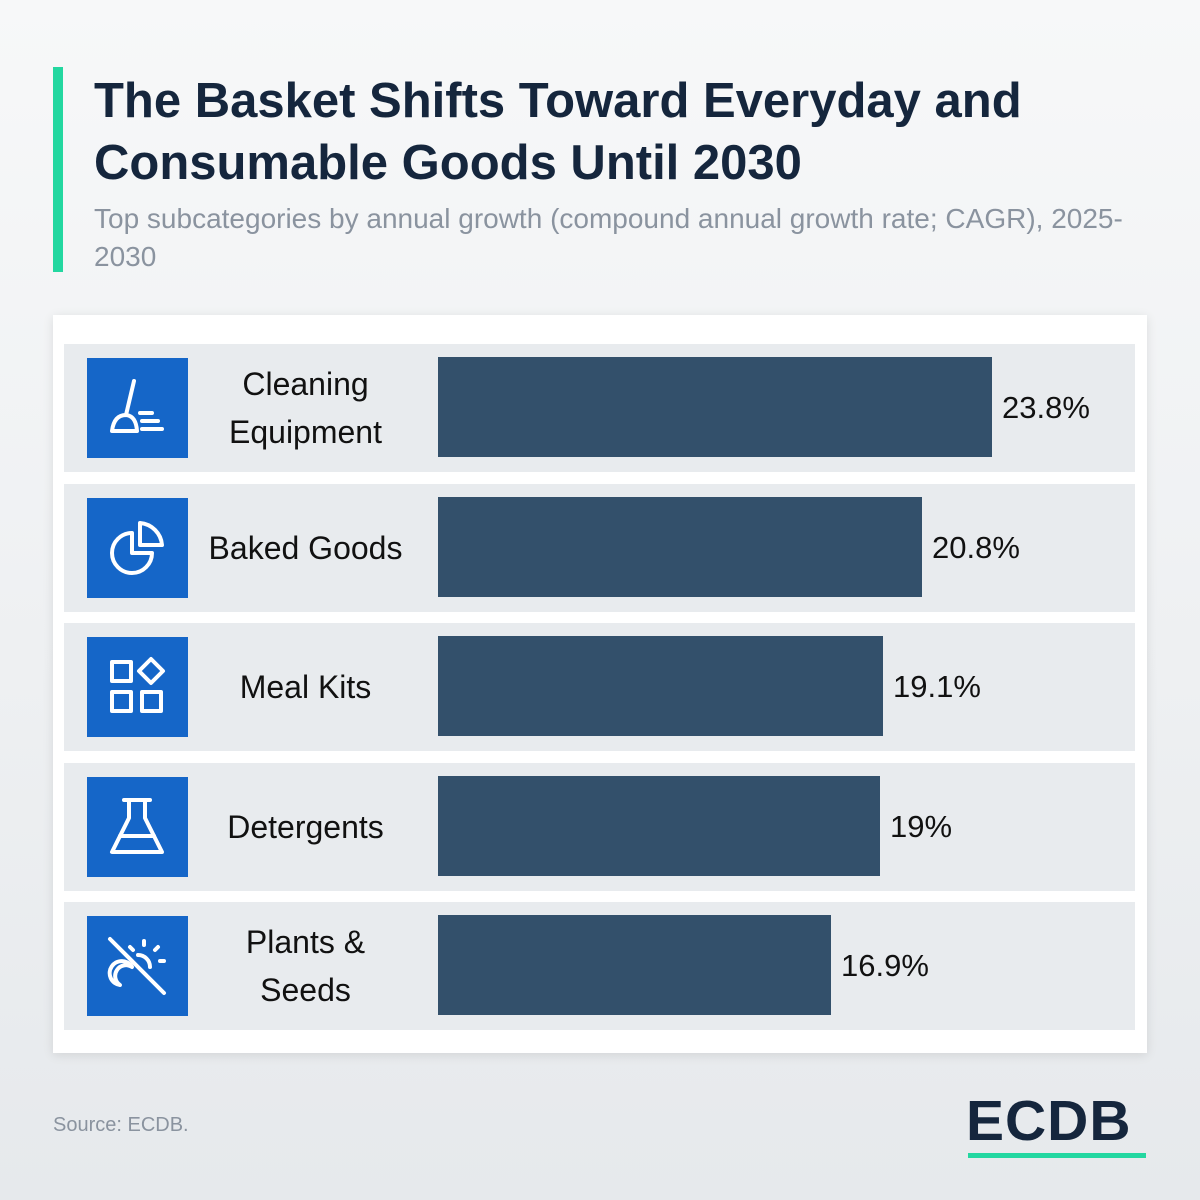  What do you see at coordinates (137, 687) in the screenshot?
I see `grid-shapes-icon` at bounding box center [137, 687].